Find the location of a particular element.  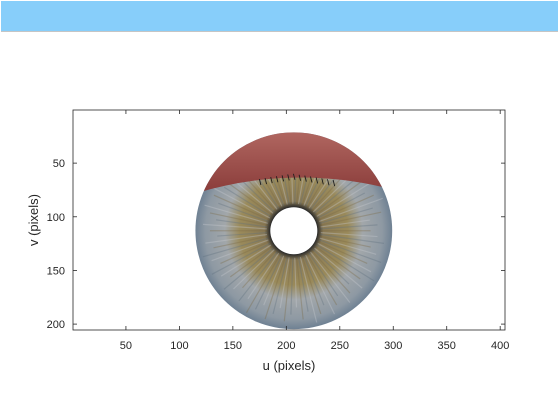

x-tick-label: 350 is located at coordinates (447, 346).